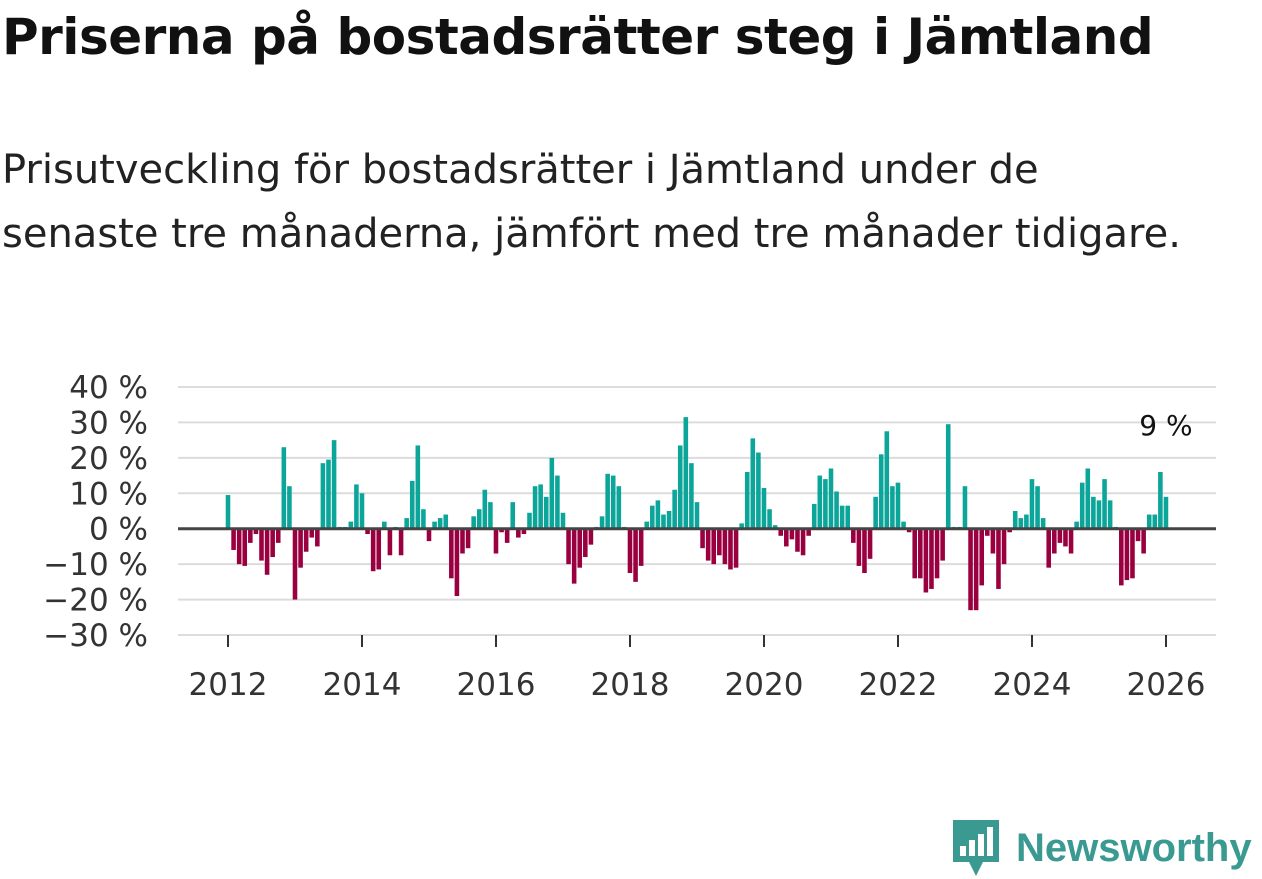  I want to click on x-tick-label: 2014, so click(362, 685).